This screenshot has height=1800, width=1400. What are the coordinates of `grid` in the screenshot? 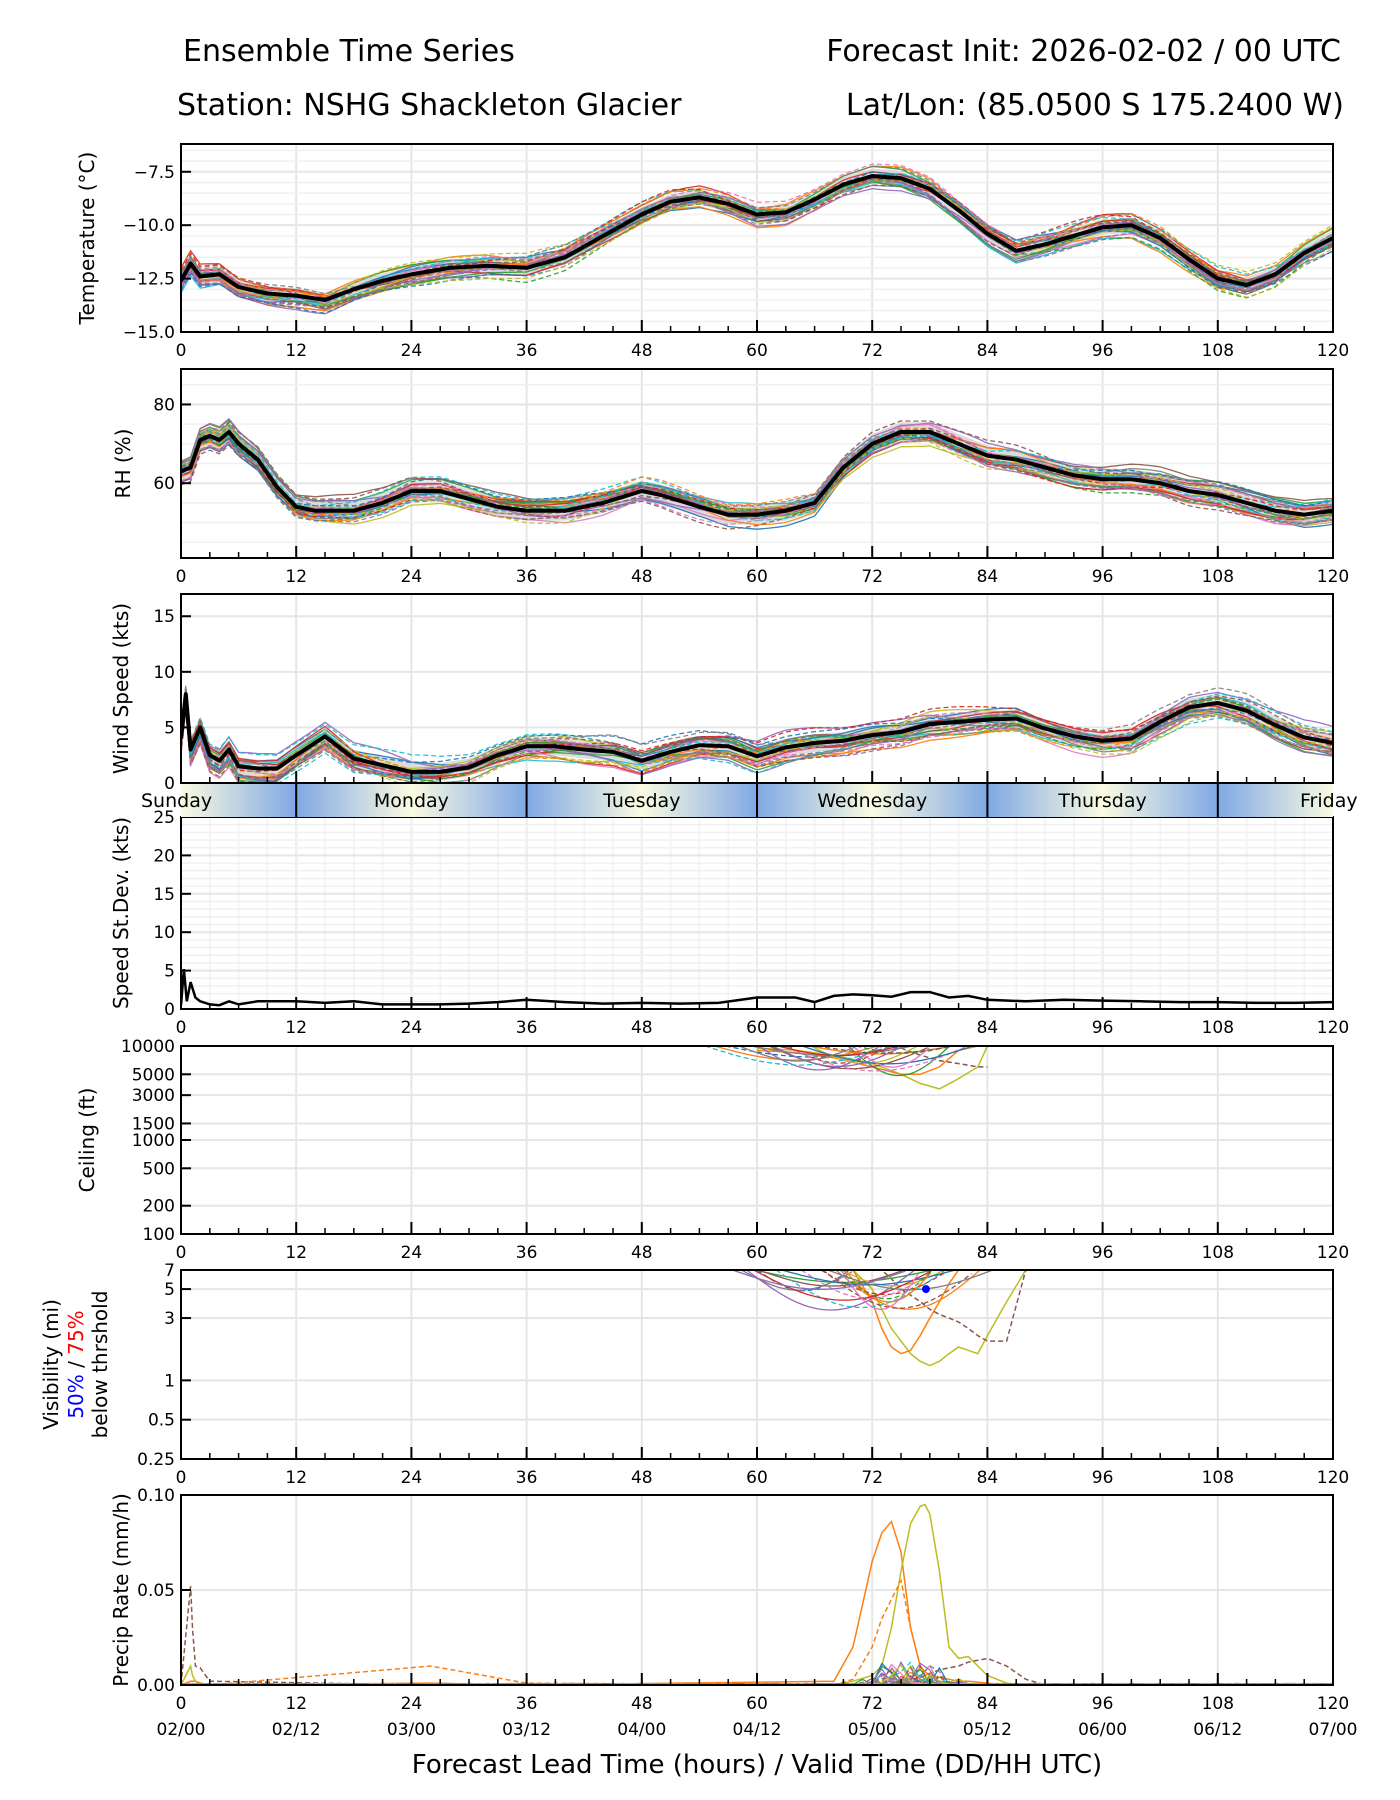 It's located at (757, 1140).